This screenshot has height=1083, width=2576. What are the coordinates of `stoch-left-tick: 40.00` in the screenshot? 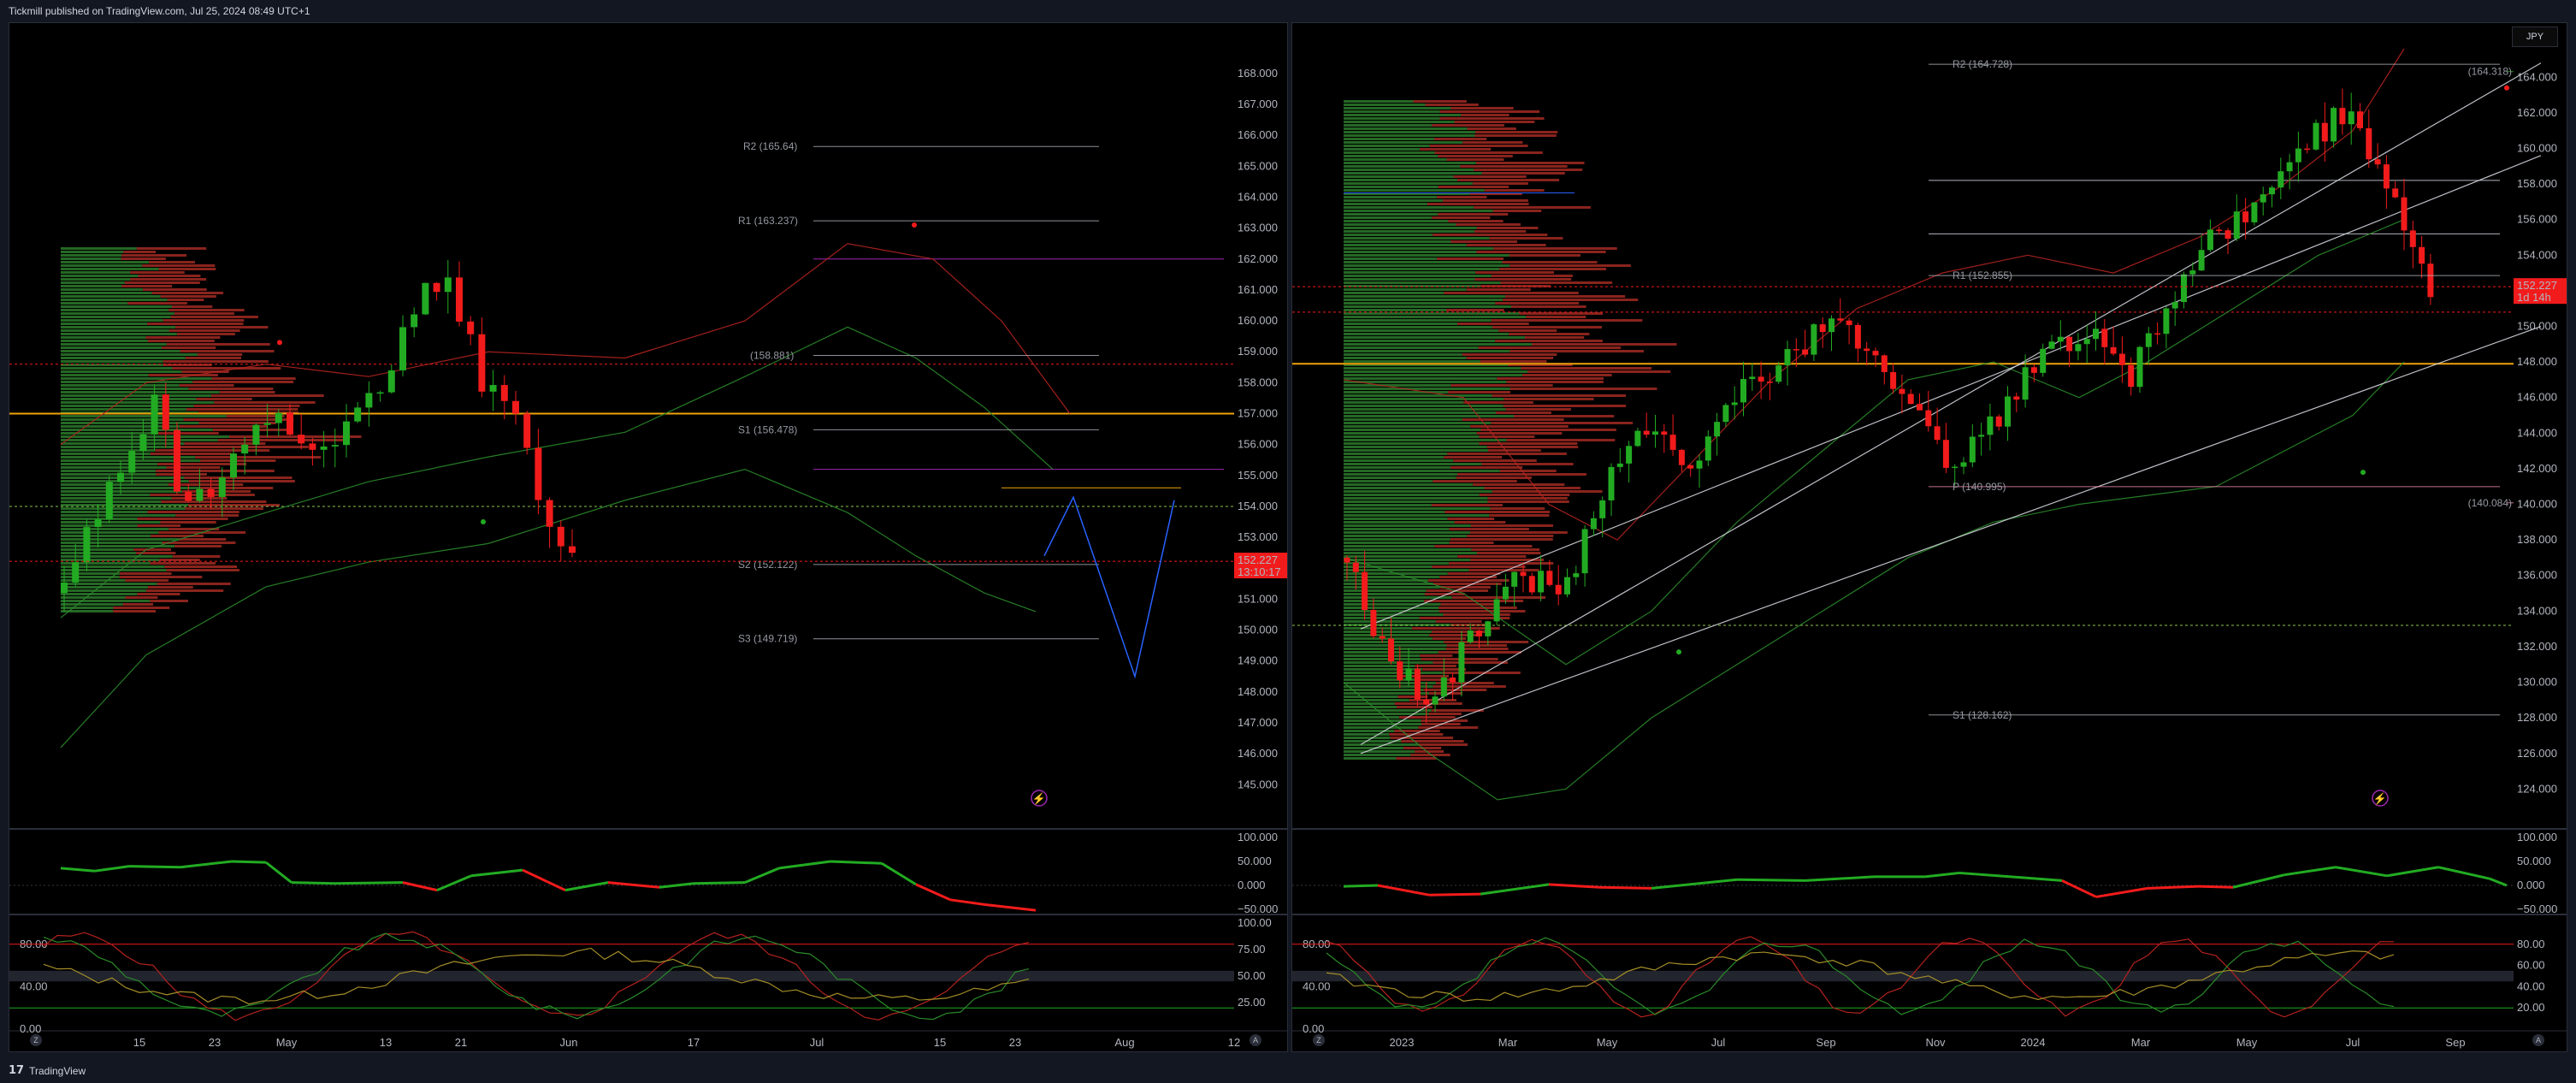 It's located at (1317, 985).